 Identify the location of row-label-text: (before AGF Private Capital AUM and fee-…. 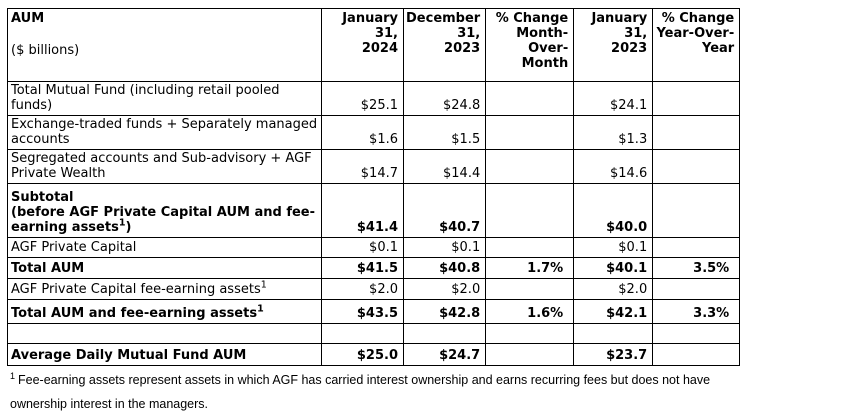
(163, 220).